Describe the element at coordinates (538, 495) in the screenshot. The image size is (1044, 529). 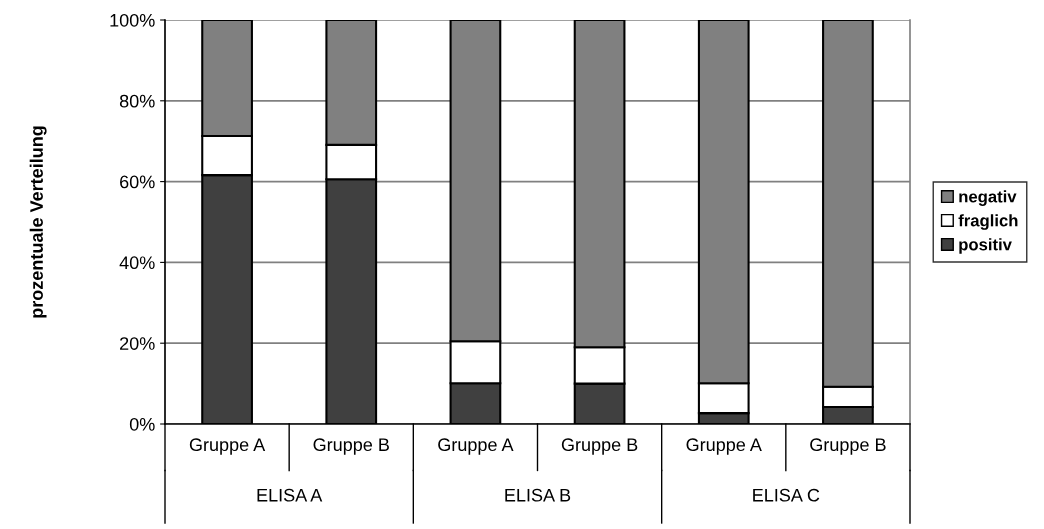
I see `text: ELISA B` at that location.